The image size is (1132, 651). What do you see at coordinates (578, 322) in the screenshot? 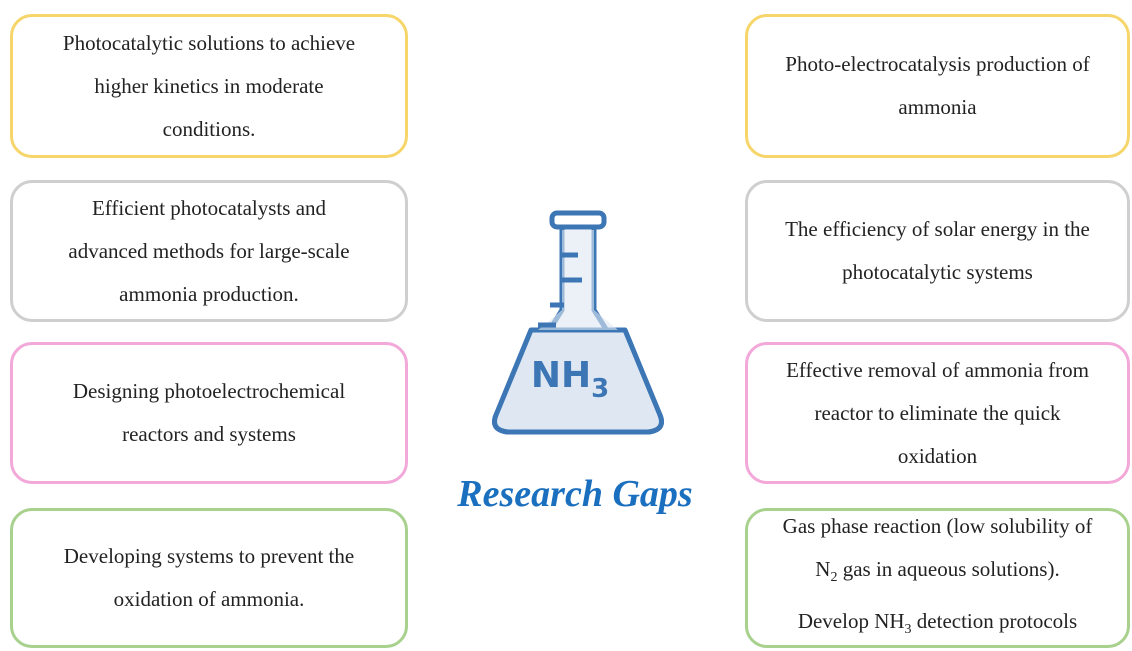
I see `flask-icon: NH3` at bounding box center [578, 322].